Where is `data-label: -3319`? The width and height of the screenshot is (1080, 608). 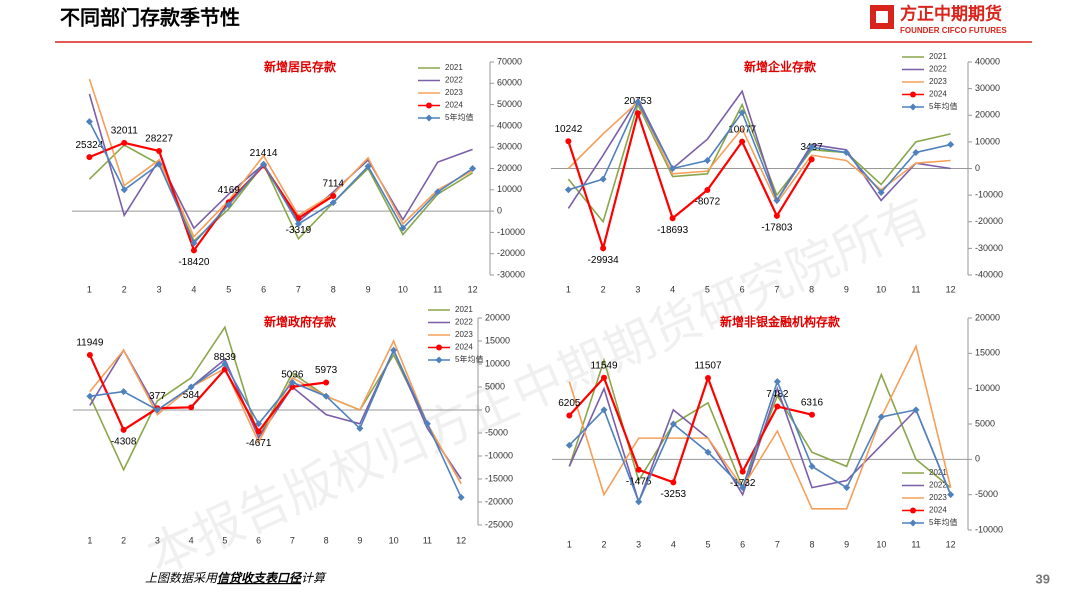 data-label: -3319 is located at coordinates (299, 230).